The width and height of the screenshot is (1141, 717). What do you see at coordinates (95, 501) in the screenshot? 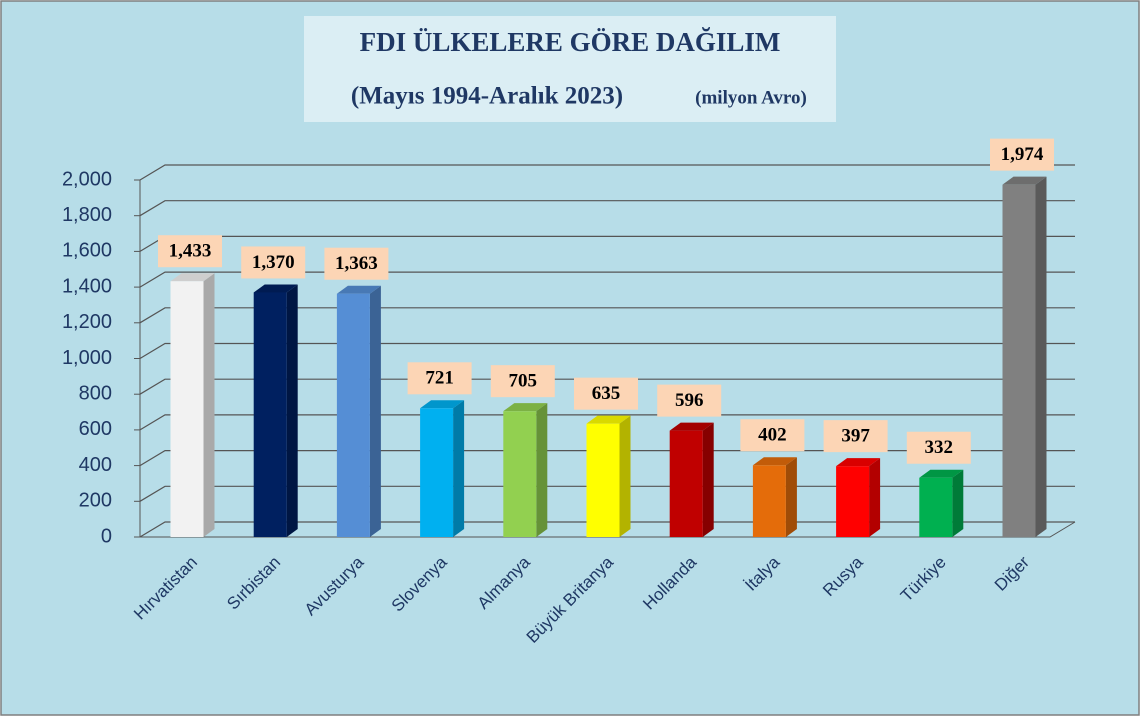
I see `y-tick-label: 200` at bounding box center [95, 501].